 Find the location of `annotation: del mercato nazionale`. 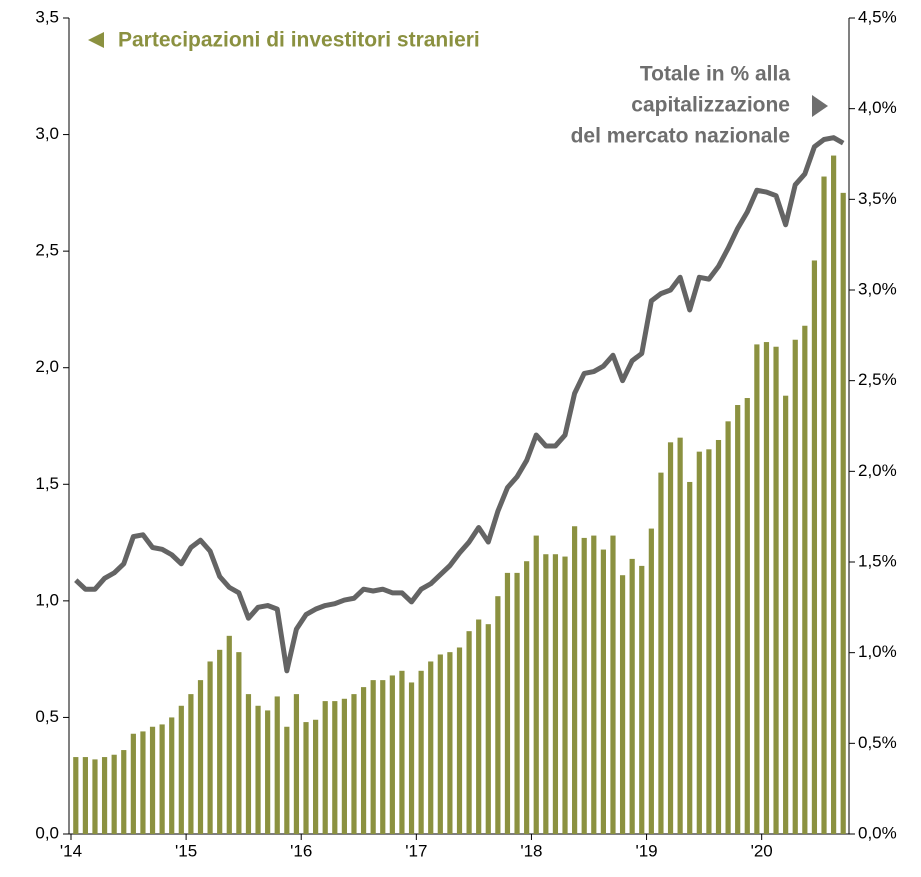

annotation: del mercato nazionale is located at coordinates (680, 136).